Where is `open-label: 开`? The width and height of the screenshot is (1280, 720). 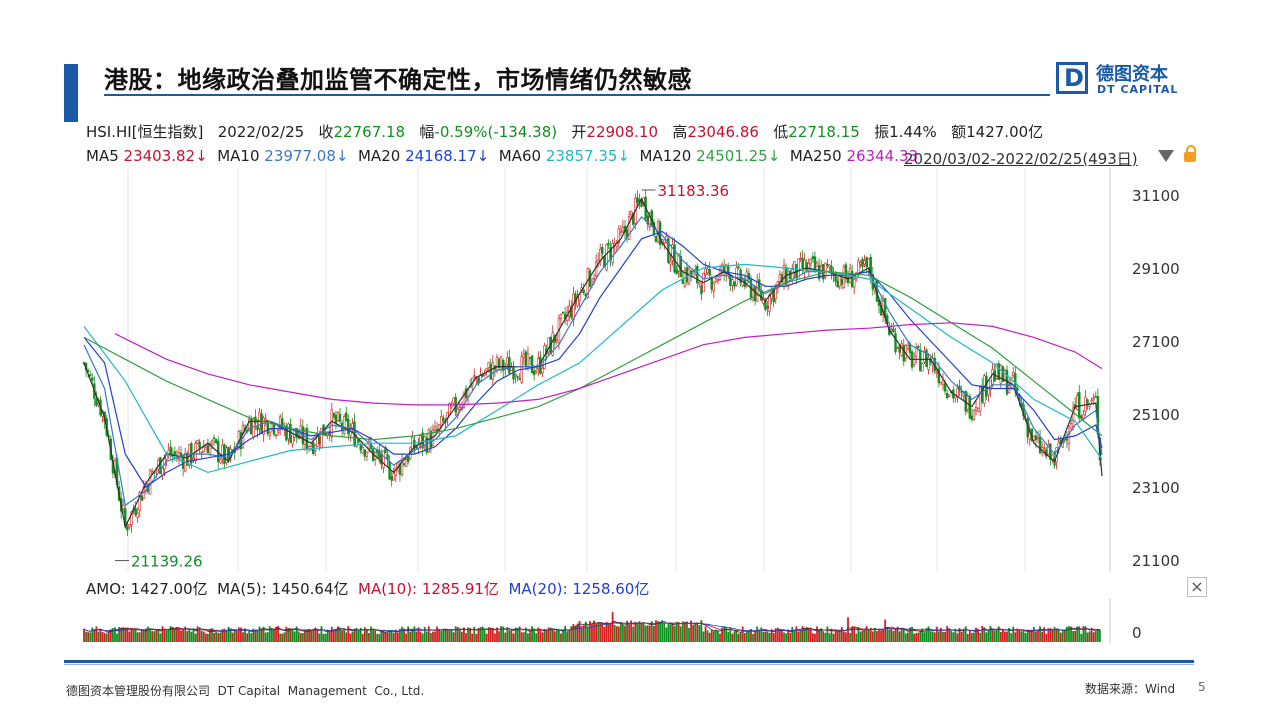 open-label: 开 is located at coordinates (579, 132).